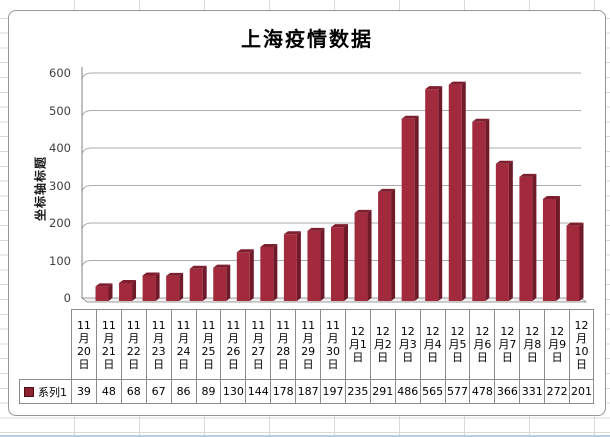  I want to click on value-cell: 130, so click(233, 391).